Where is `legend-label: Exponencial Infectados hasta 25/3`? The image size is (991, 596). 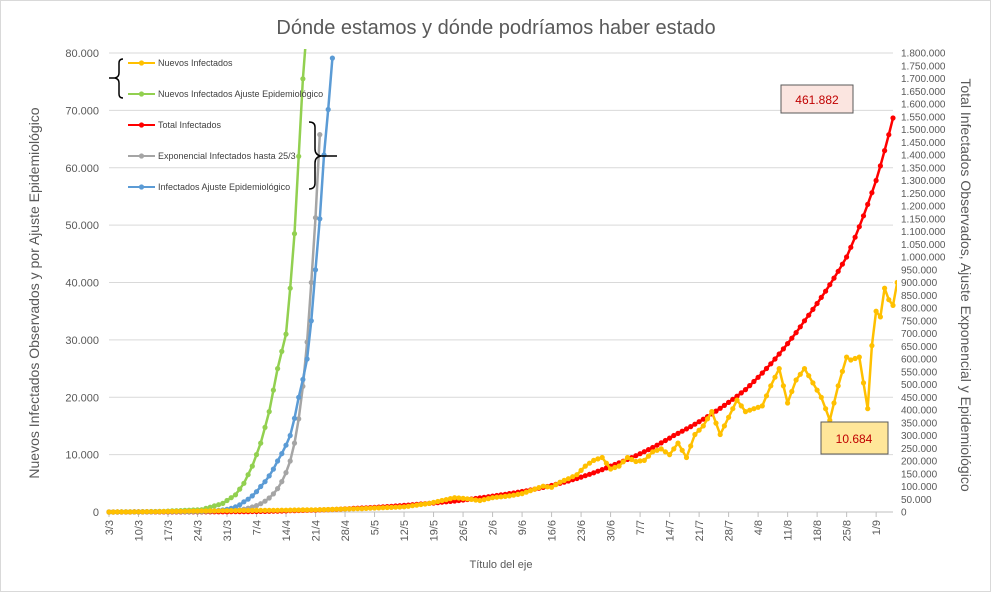 legend-label: Exponencial Infectados hasta 25/3 is located at coordinates (227, 156).